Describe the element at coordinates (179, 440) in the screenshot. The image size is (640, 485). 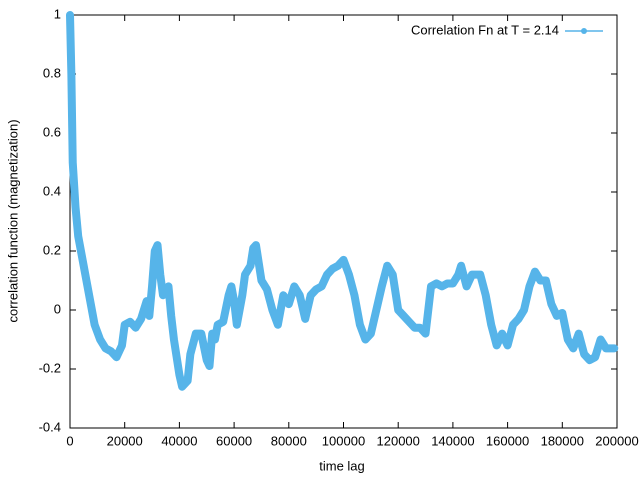
I see `x-tick-label: 40000` at that location.